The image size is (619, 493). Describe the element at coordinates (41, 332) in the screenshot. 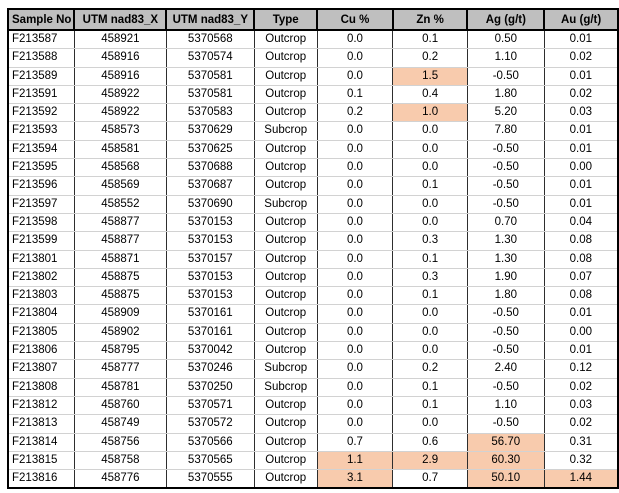

I see `sample-no-cell: F213805` at that location.